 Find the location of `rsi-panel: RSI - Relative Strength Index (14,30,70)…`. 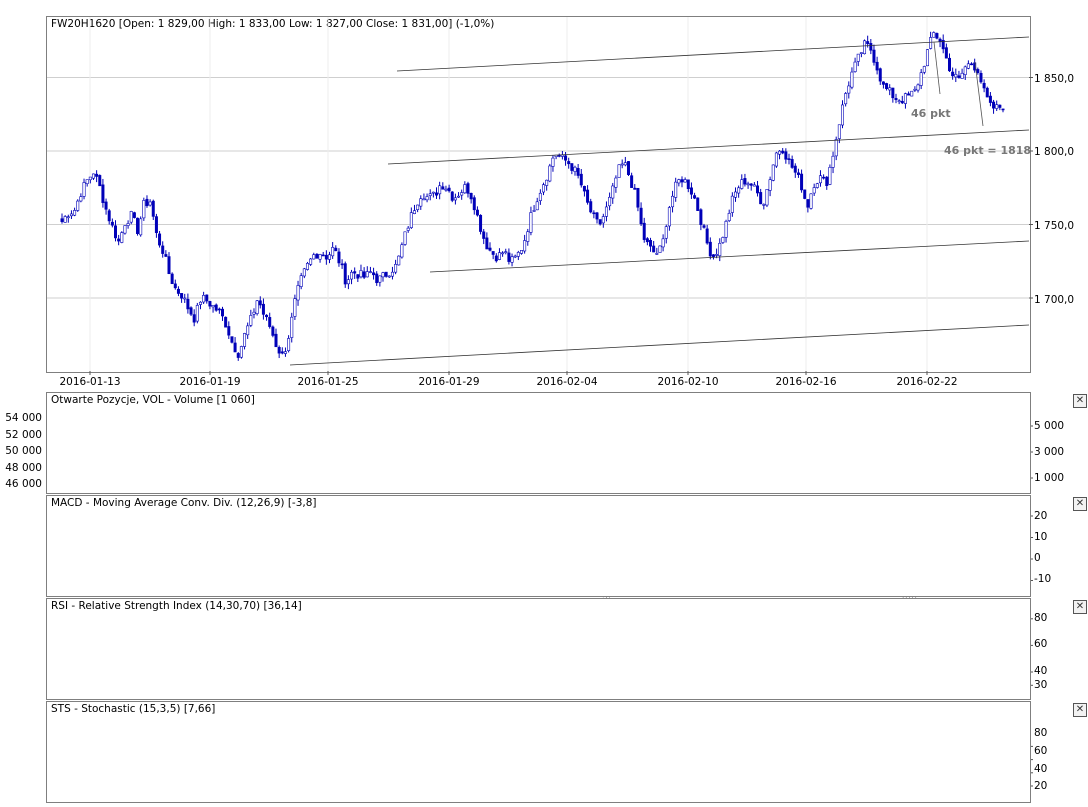

rsi-panel: RSI - Relative Strength Index (14,30,70)… is located at coordinates (538, 649).